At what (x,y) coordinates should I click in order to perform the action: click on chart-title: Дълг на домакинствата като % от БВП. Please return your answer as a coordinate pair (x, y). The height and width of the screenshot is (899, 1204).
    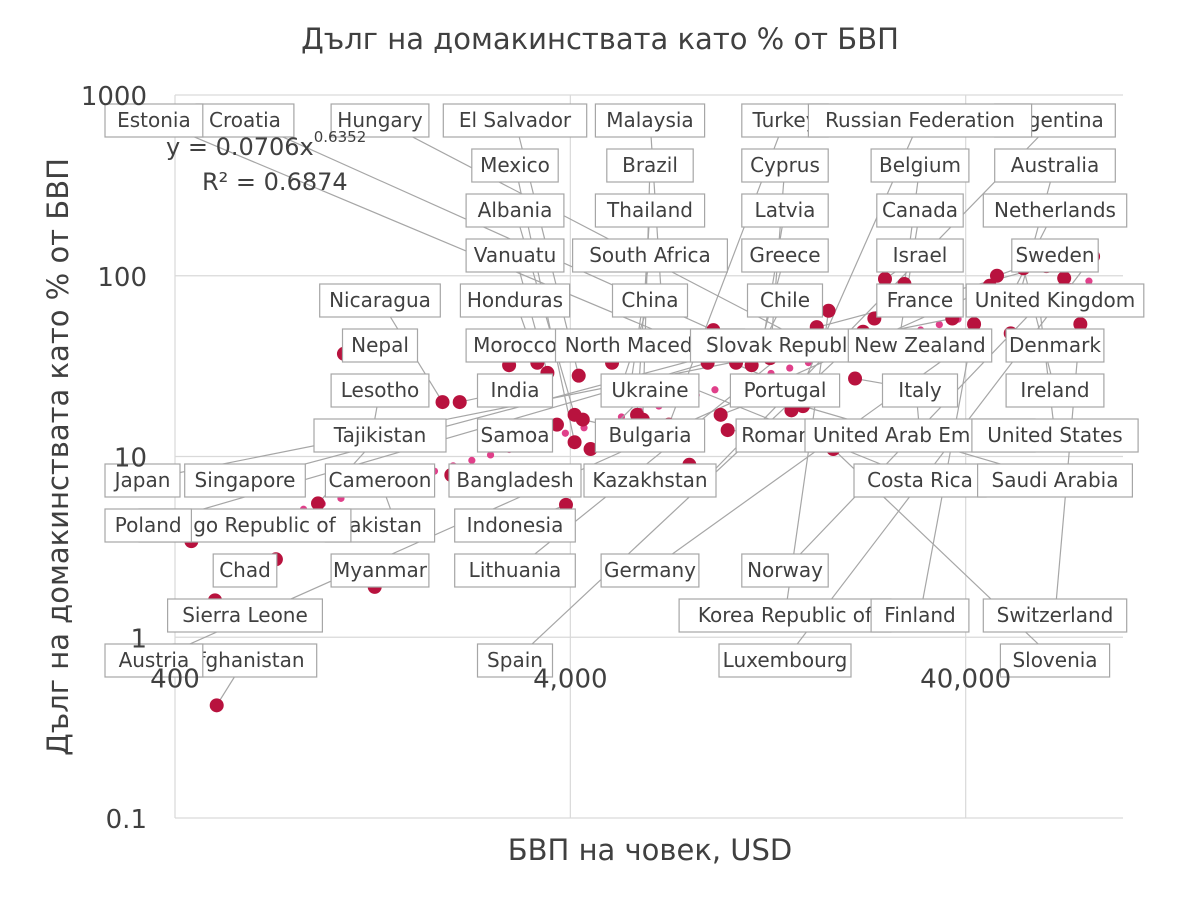
    Looking at the image, I should click on (600, 39).